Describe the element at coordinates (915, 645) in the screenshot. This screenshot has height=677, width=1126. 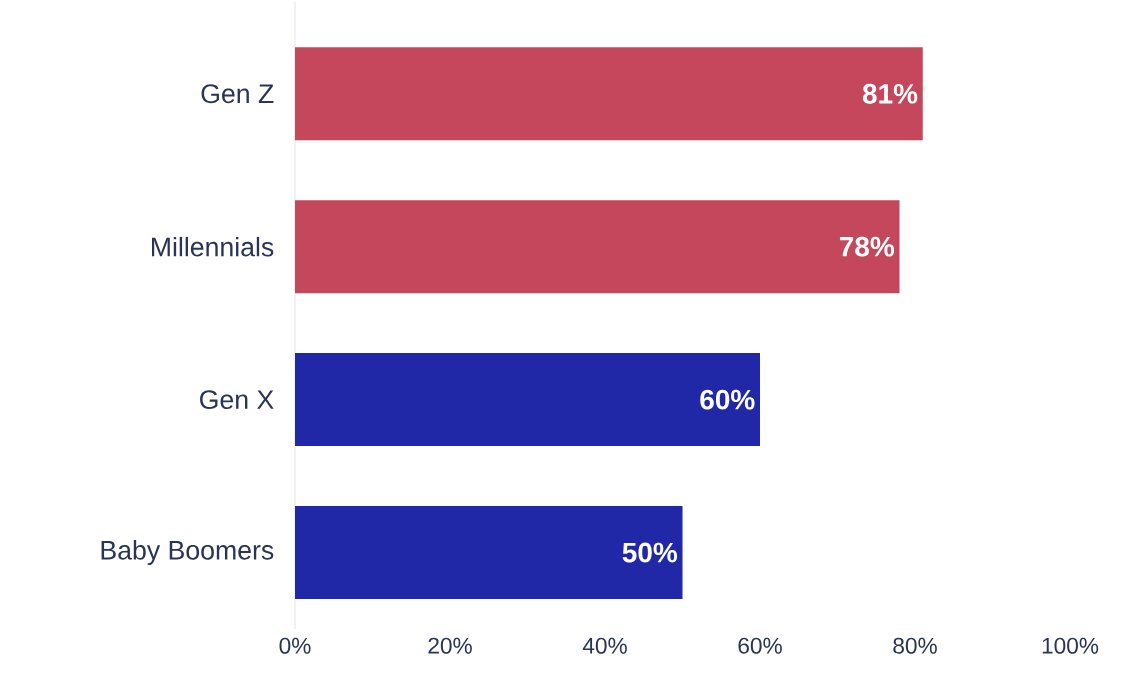
I see `x-tick-label: 80%` at that location.